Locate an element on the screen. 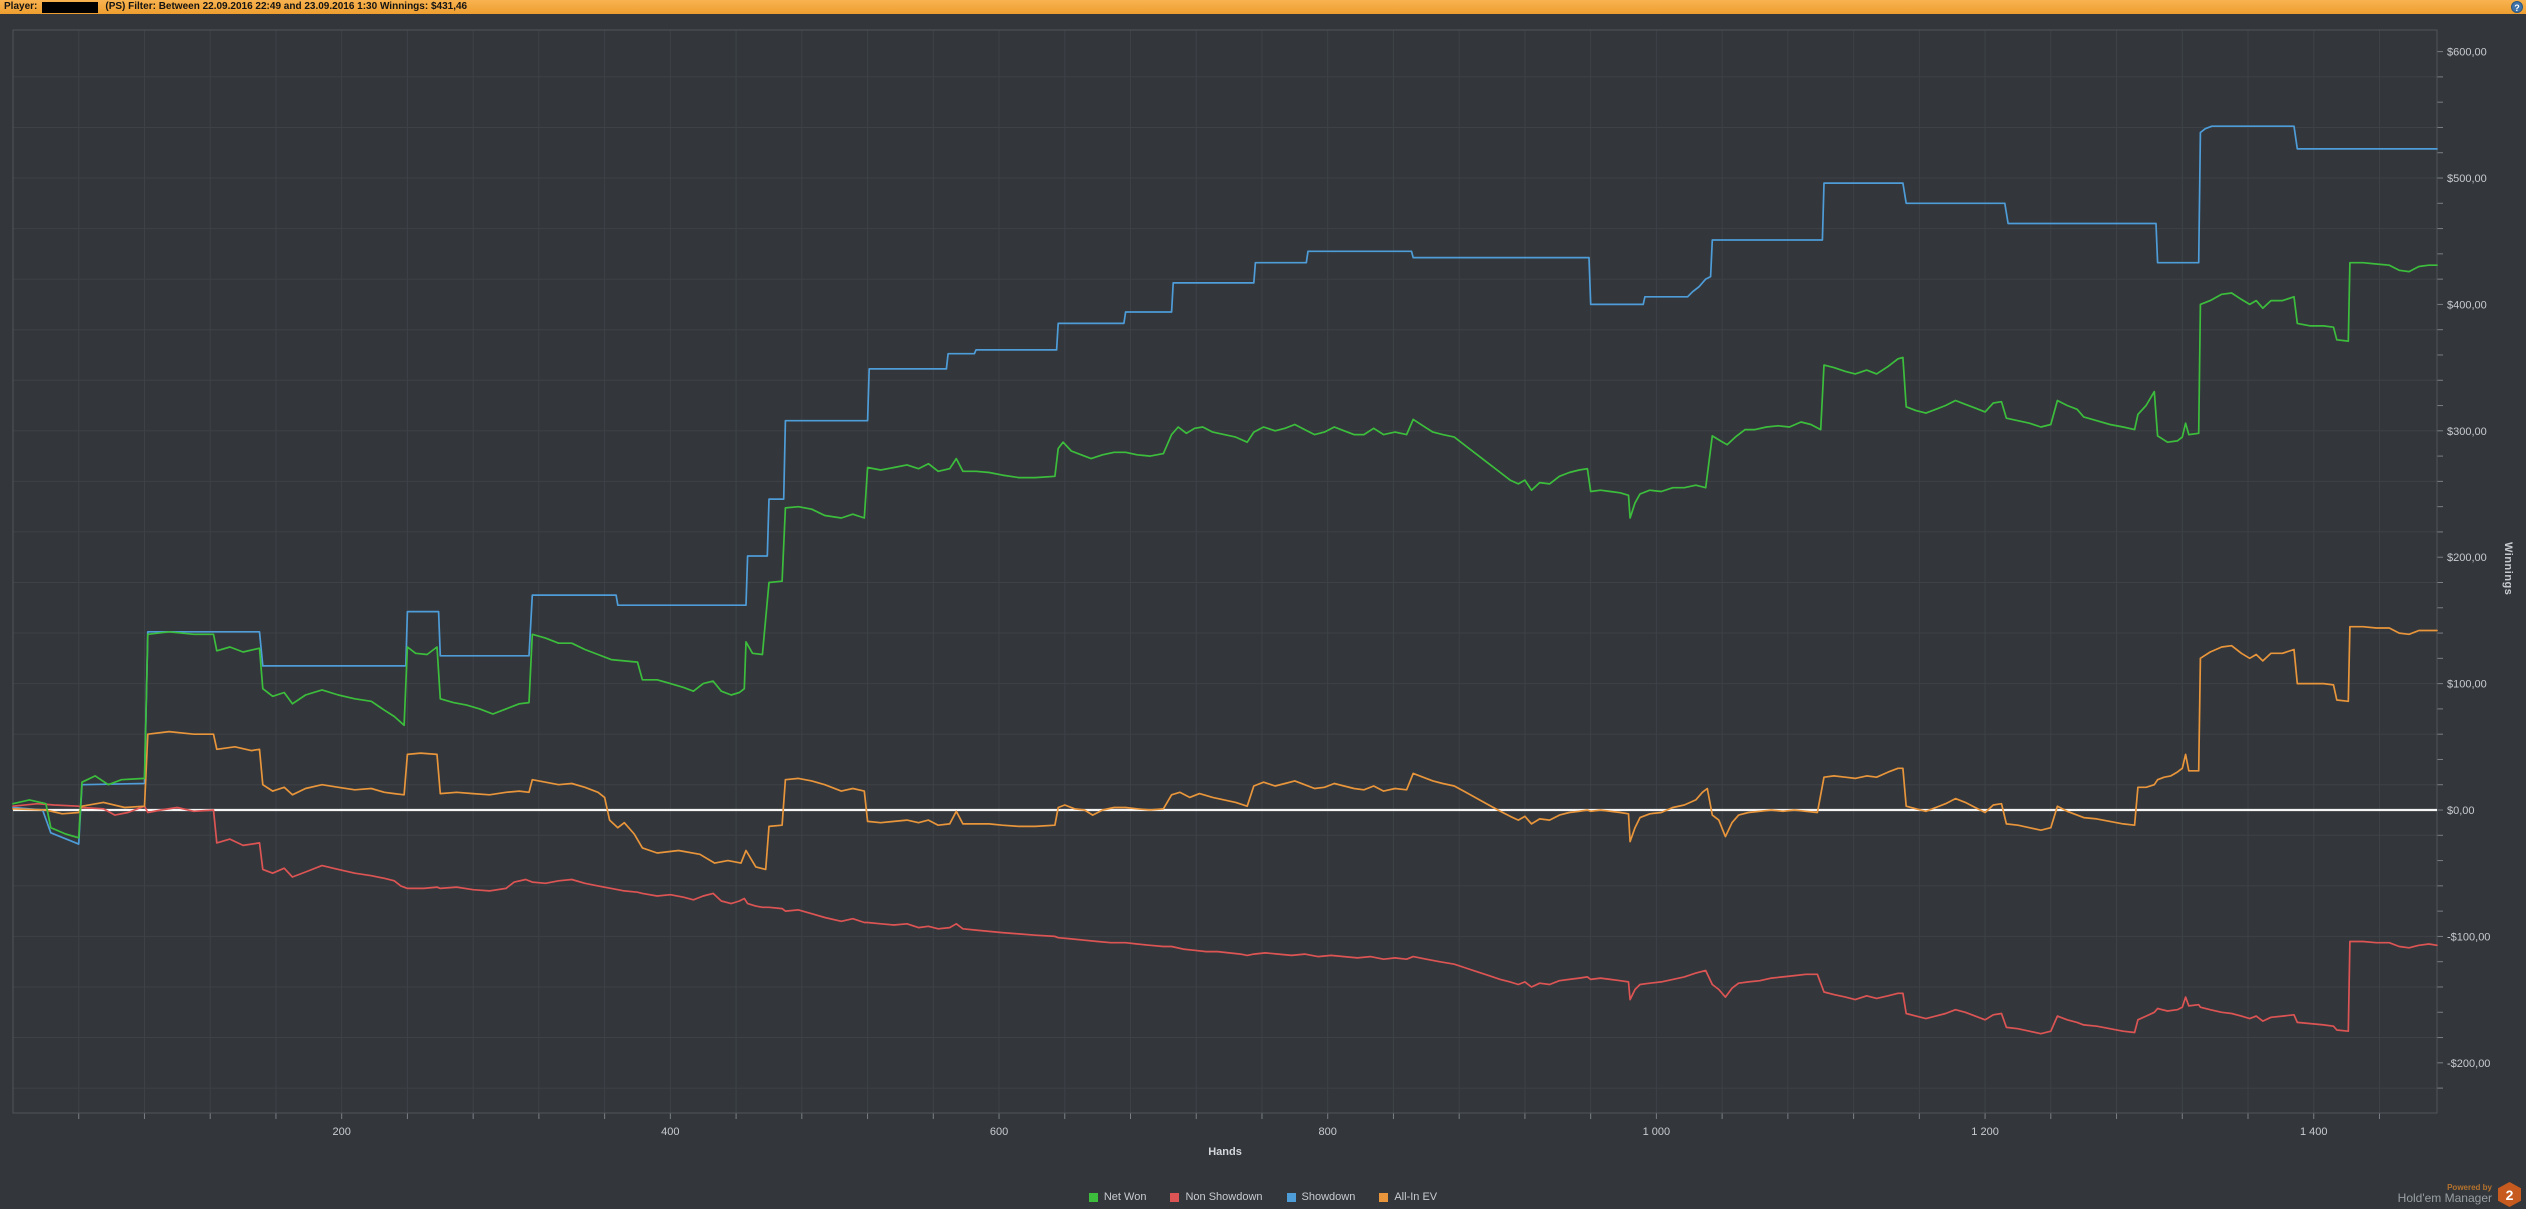  y-tick-label: $0,00 is located at coordinates (2461, 811).